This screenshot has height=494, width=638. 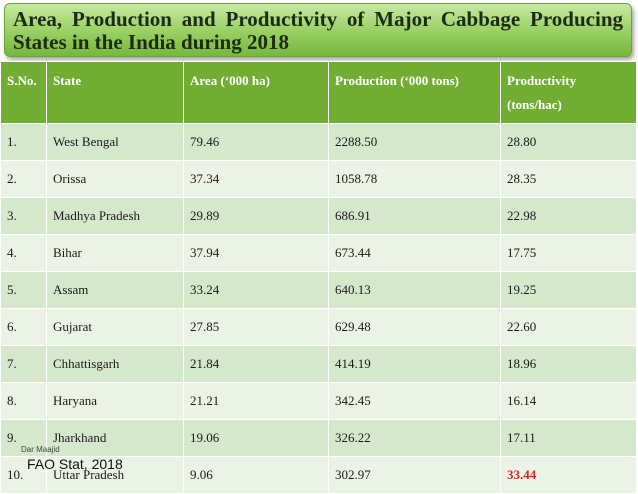 I want to click on cell-state: Gujarat, so click(x=115, y=327).